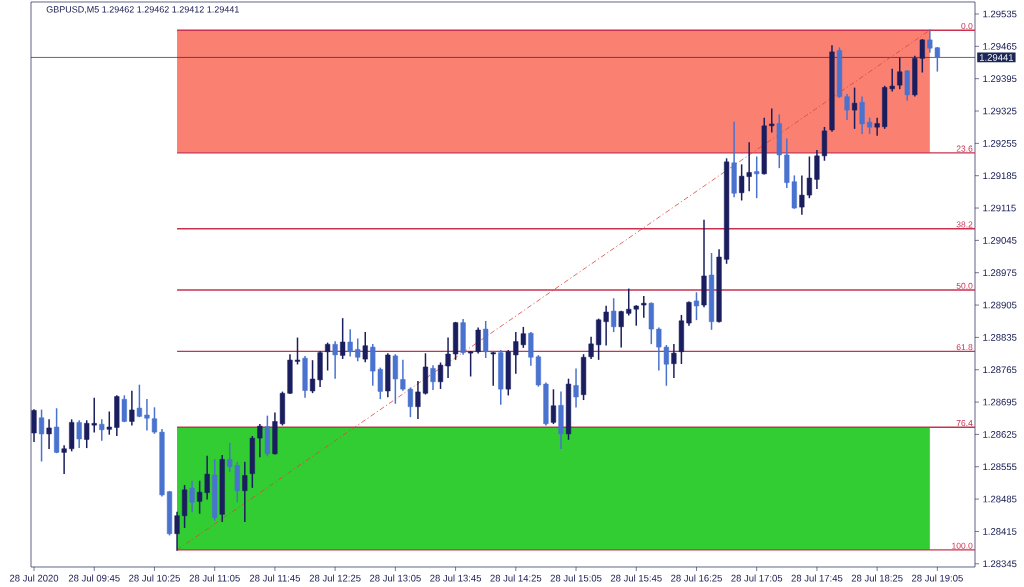 The image size is (1024, 587). I want to click on x-tick-label: 28 Jul 16:25, so click(696, 578).